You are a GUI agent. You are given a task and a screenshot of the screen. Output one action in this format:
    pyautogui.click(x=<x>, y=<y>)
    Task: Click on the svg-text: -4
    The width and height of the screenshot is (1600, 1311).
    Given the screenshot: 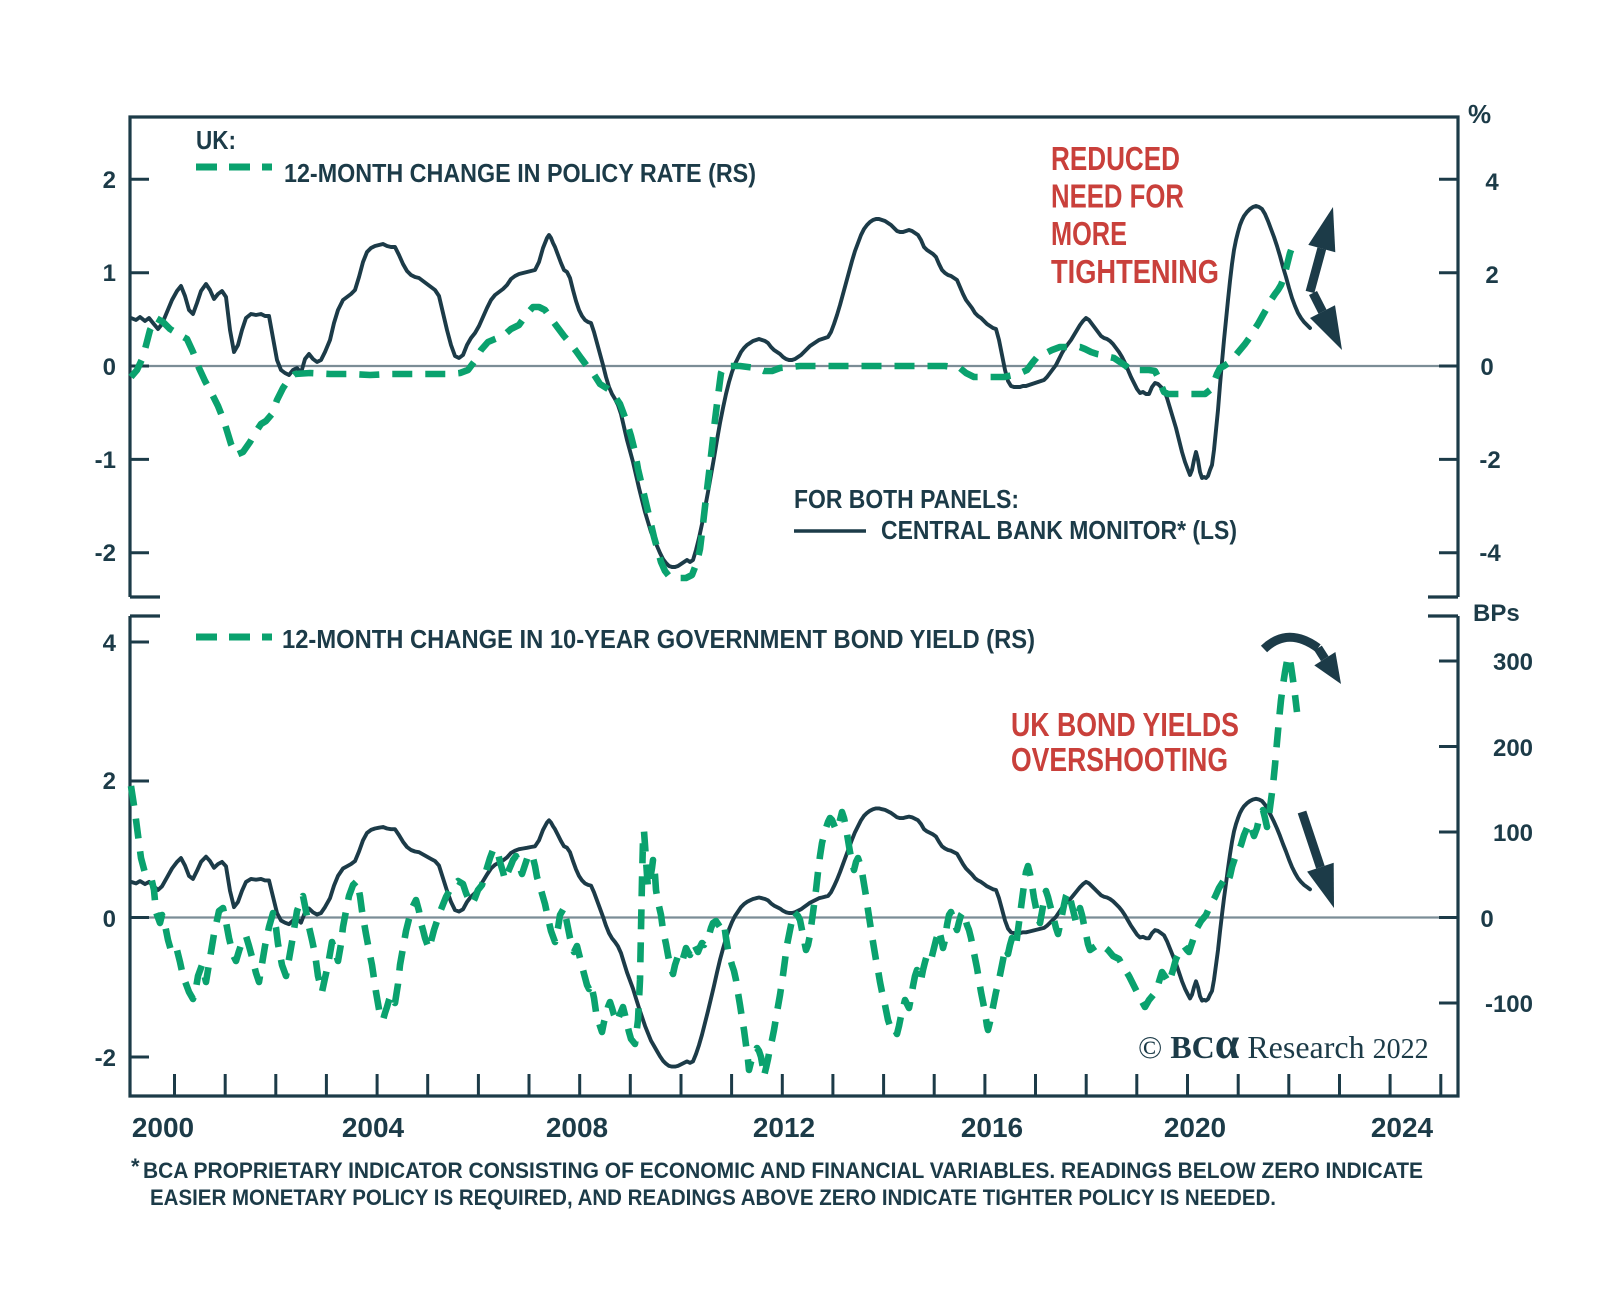 What is the action you would take?
    pyautogui.click(x=1490, y=553)
    